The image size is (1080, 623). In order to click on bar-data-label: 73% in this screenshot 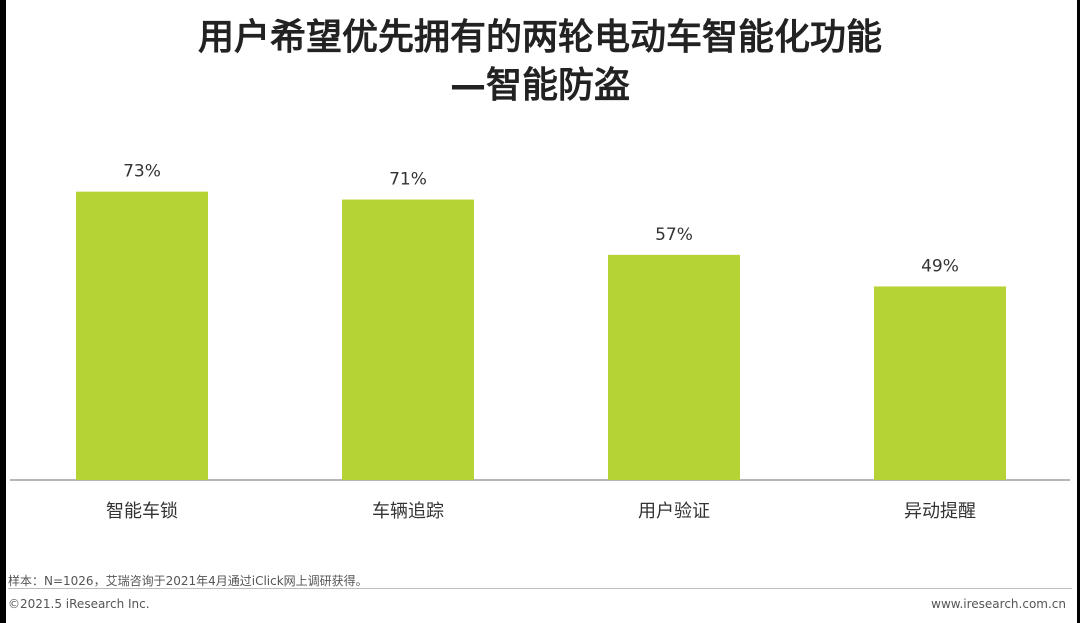, I will do `click(142, 172)`.